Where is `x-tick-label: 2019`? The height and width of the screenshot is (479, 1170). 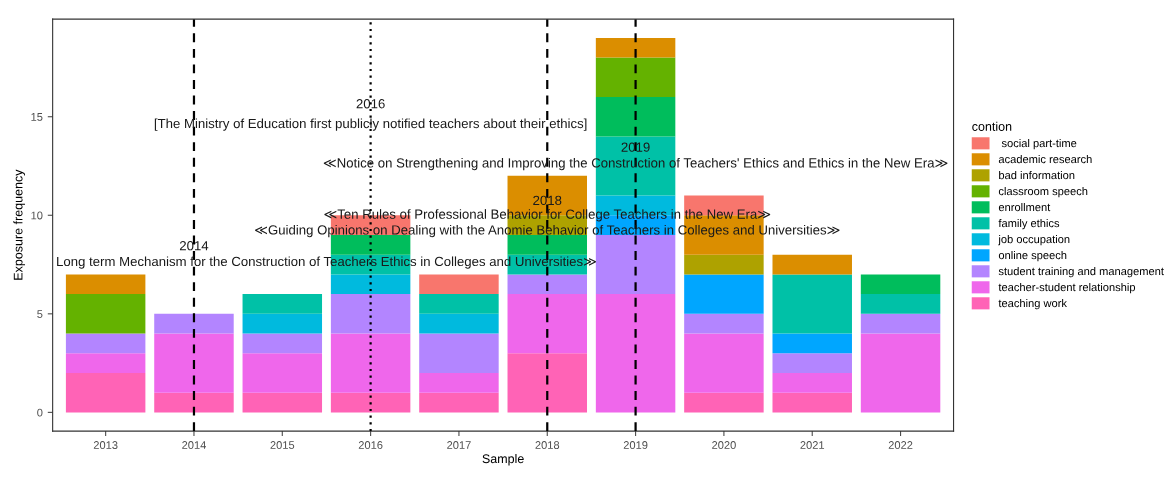 x-tick-label: 2019 is located at coordinates (635, 445).